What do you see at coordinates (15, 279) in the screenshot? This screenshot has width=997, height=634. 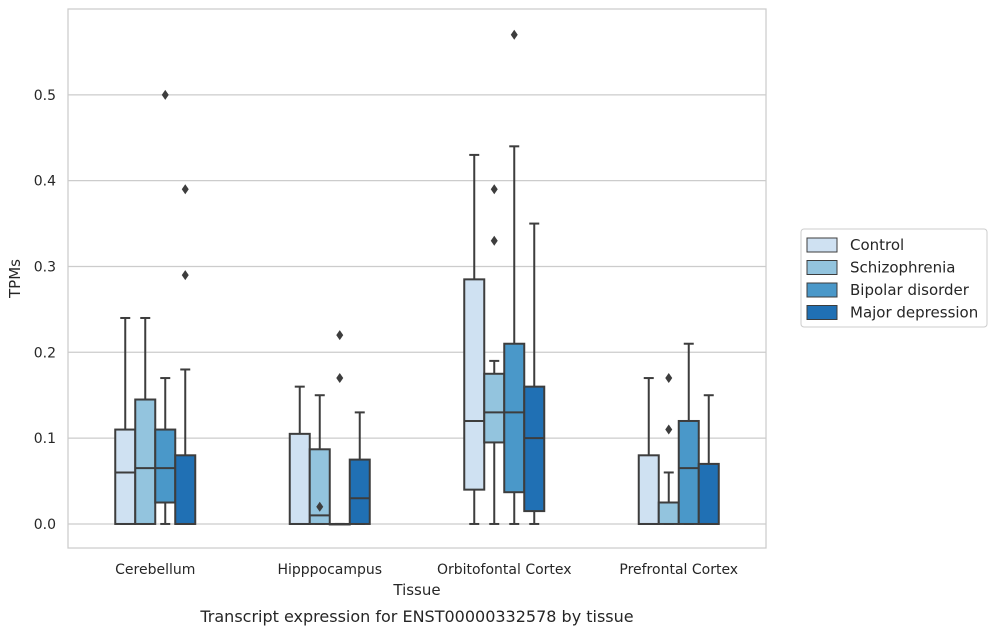 I see `y-axis-label: TPMs` at bounding box center [15, 279].